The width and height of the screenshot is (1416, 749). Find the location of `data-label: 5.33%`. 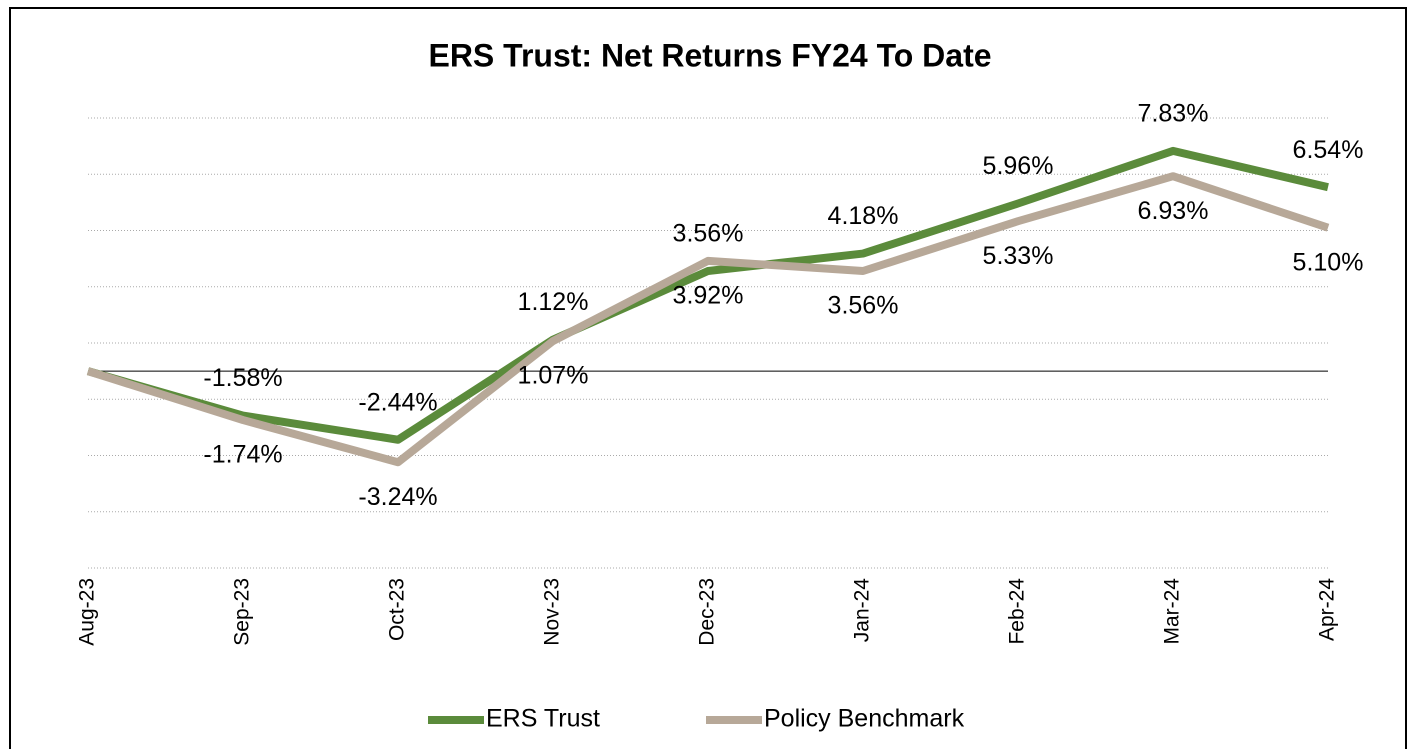

data-label: 5.33% is located at coordinates (1018, 256).